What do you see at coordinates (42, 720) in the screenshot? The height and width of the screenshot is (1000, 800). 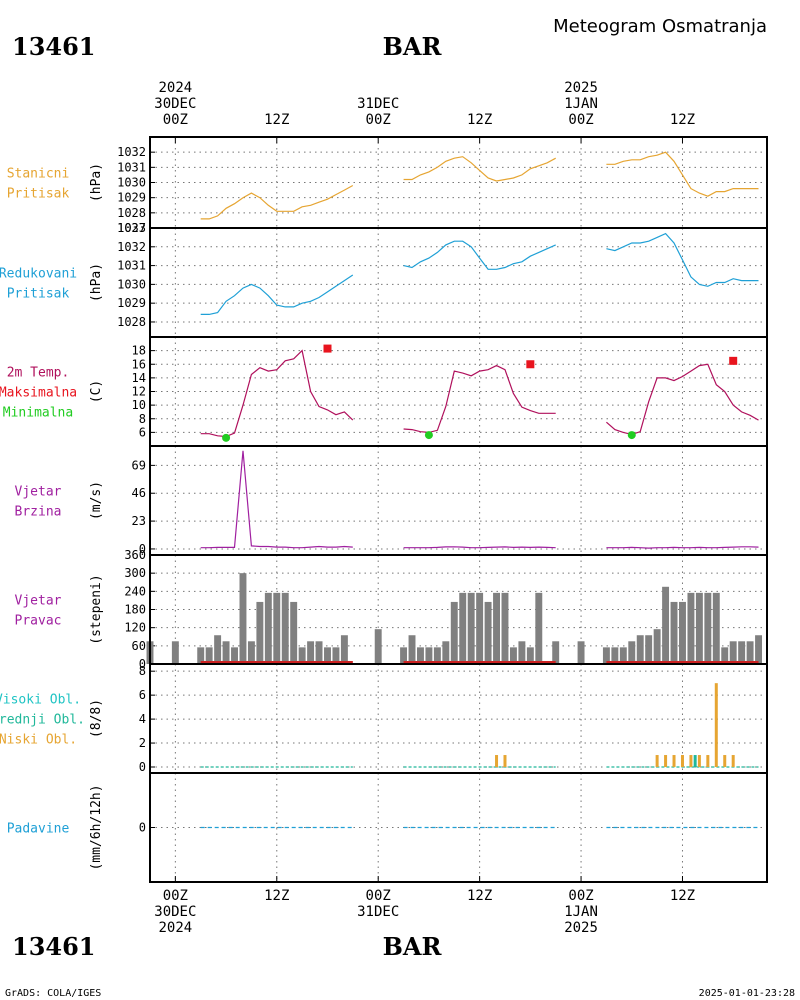 I see `panel-label: Srednji Obl.` at bounding box center [42, 720].